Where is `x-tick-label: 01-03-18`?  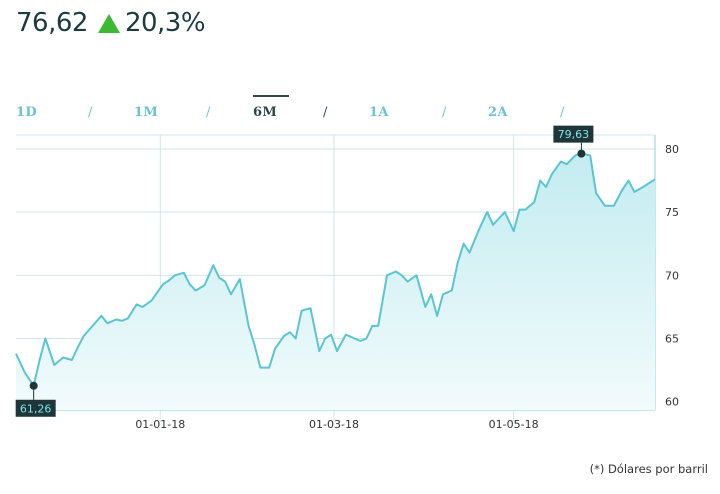
x-tick-label: 01-03-18 is located at coordinates (334, 424).